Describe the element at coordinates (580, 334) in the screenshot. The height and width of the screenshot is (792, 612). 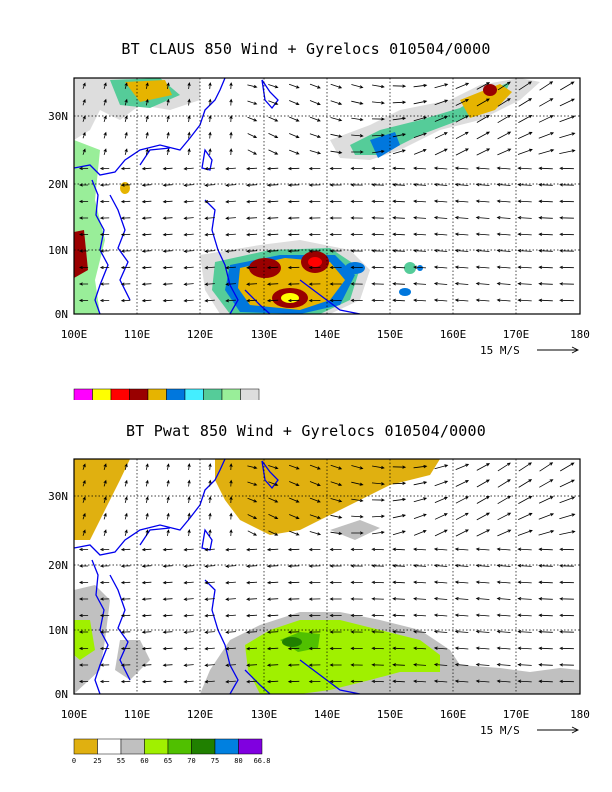
I see `x-tick-label: 180` at that location.